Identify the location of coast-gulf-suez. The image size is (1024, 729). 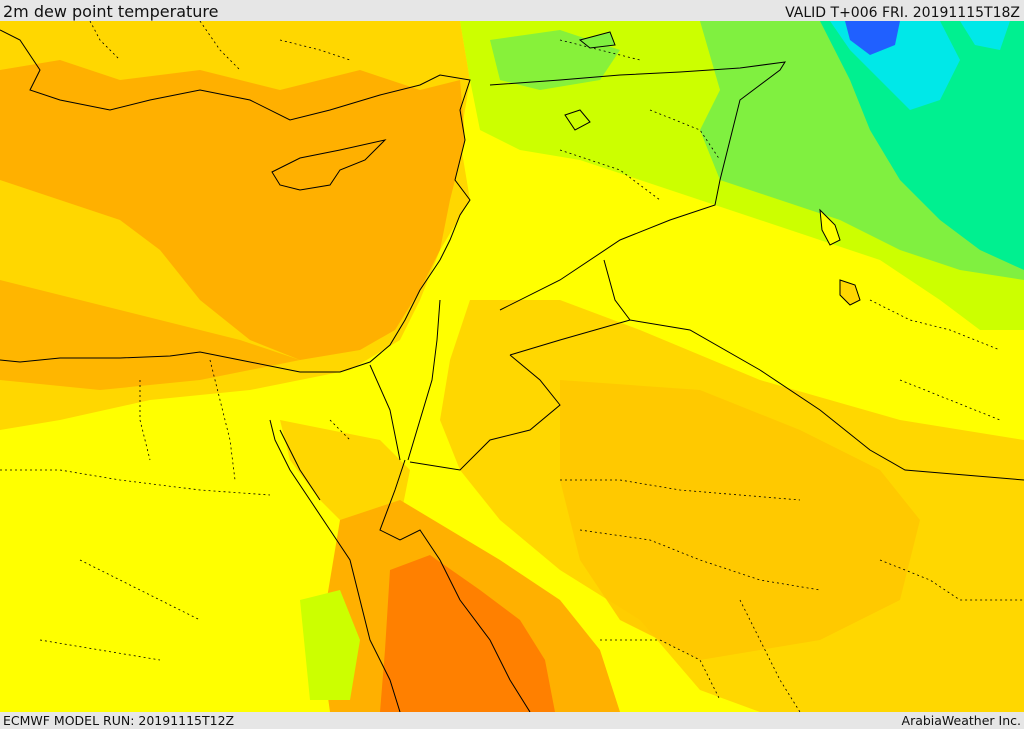
(300, 465).